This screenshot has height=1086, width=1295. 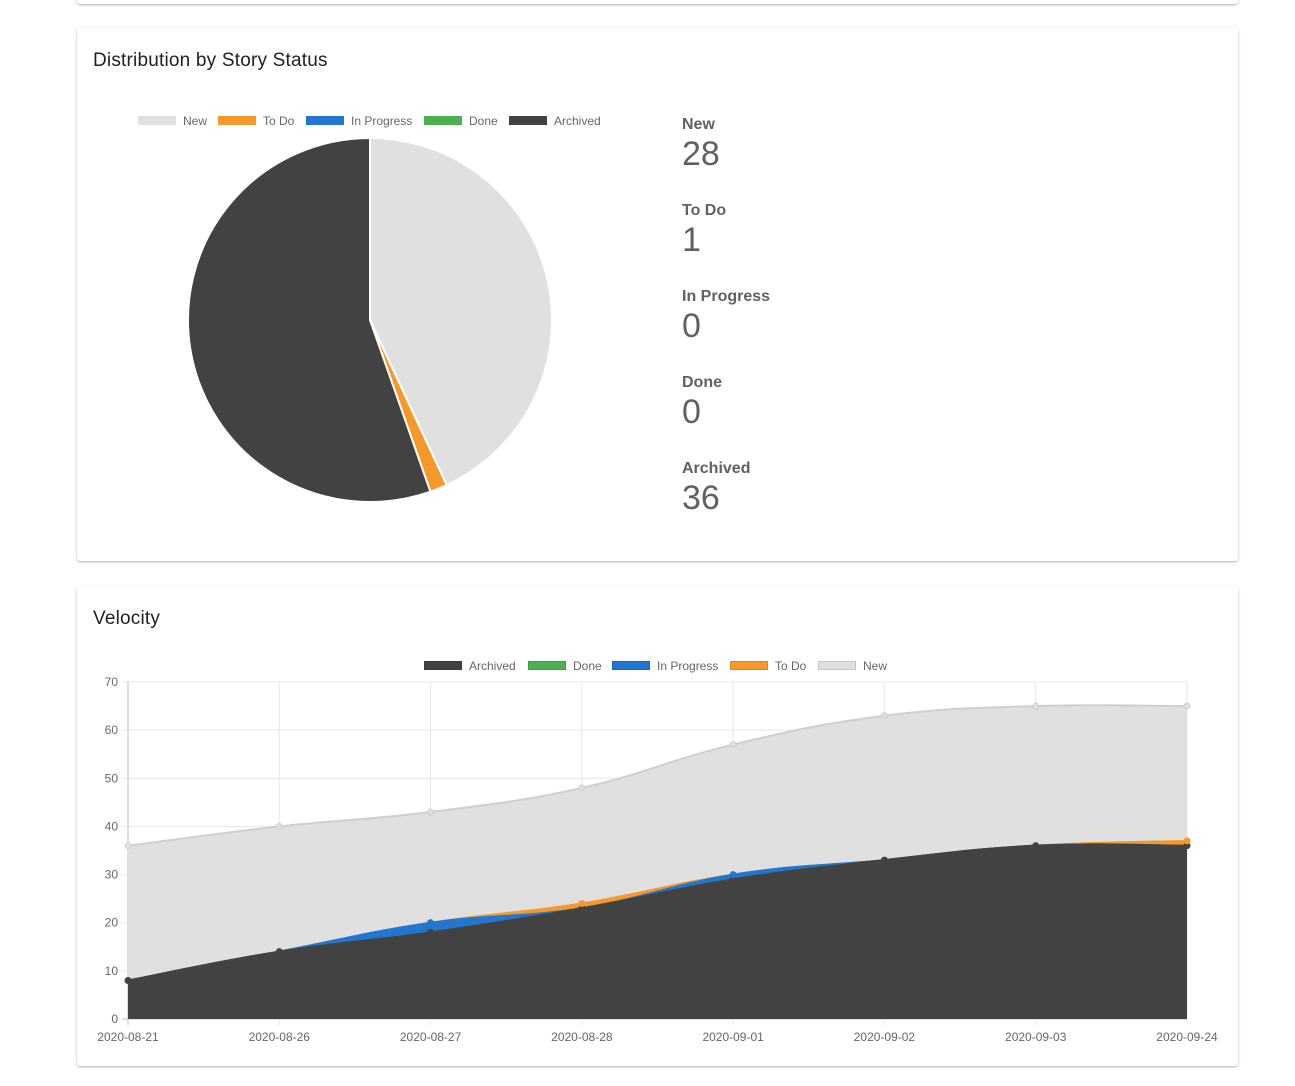 I want to click on y-tick-label: 60, so click(x=112, y=730).